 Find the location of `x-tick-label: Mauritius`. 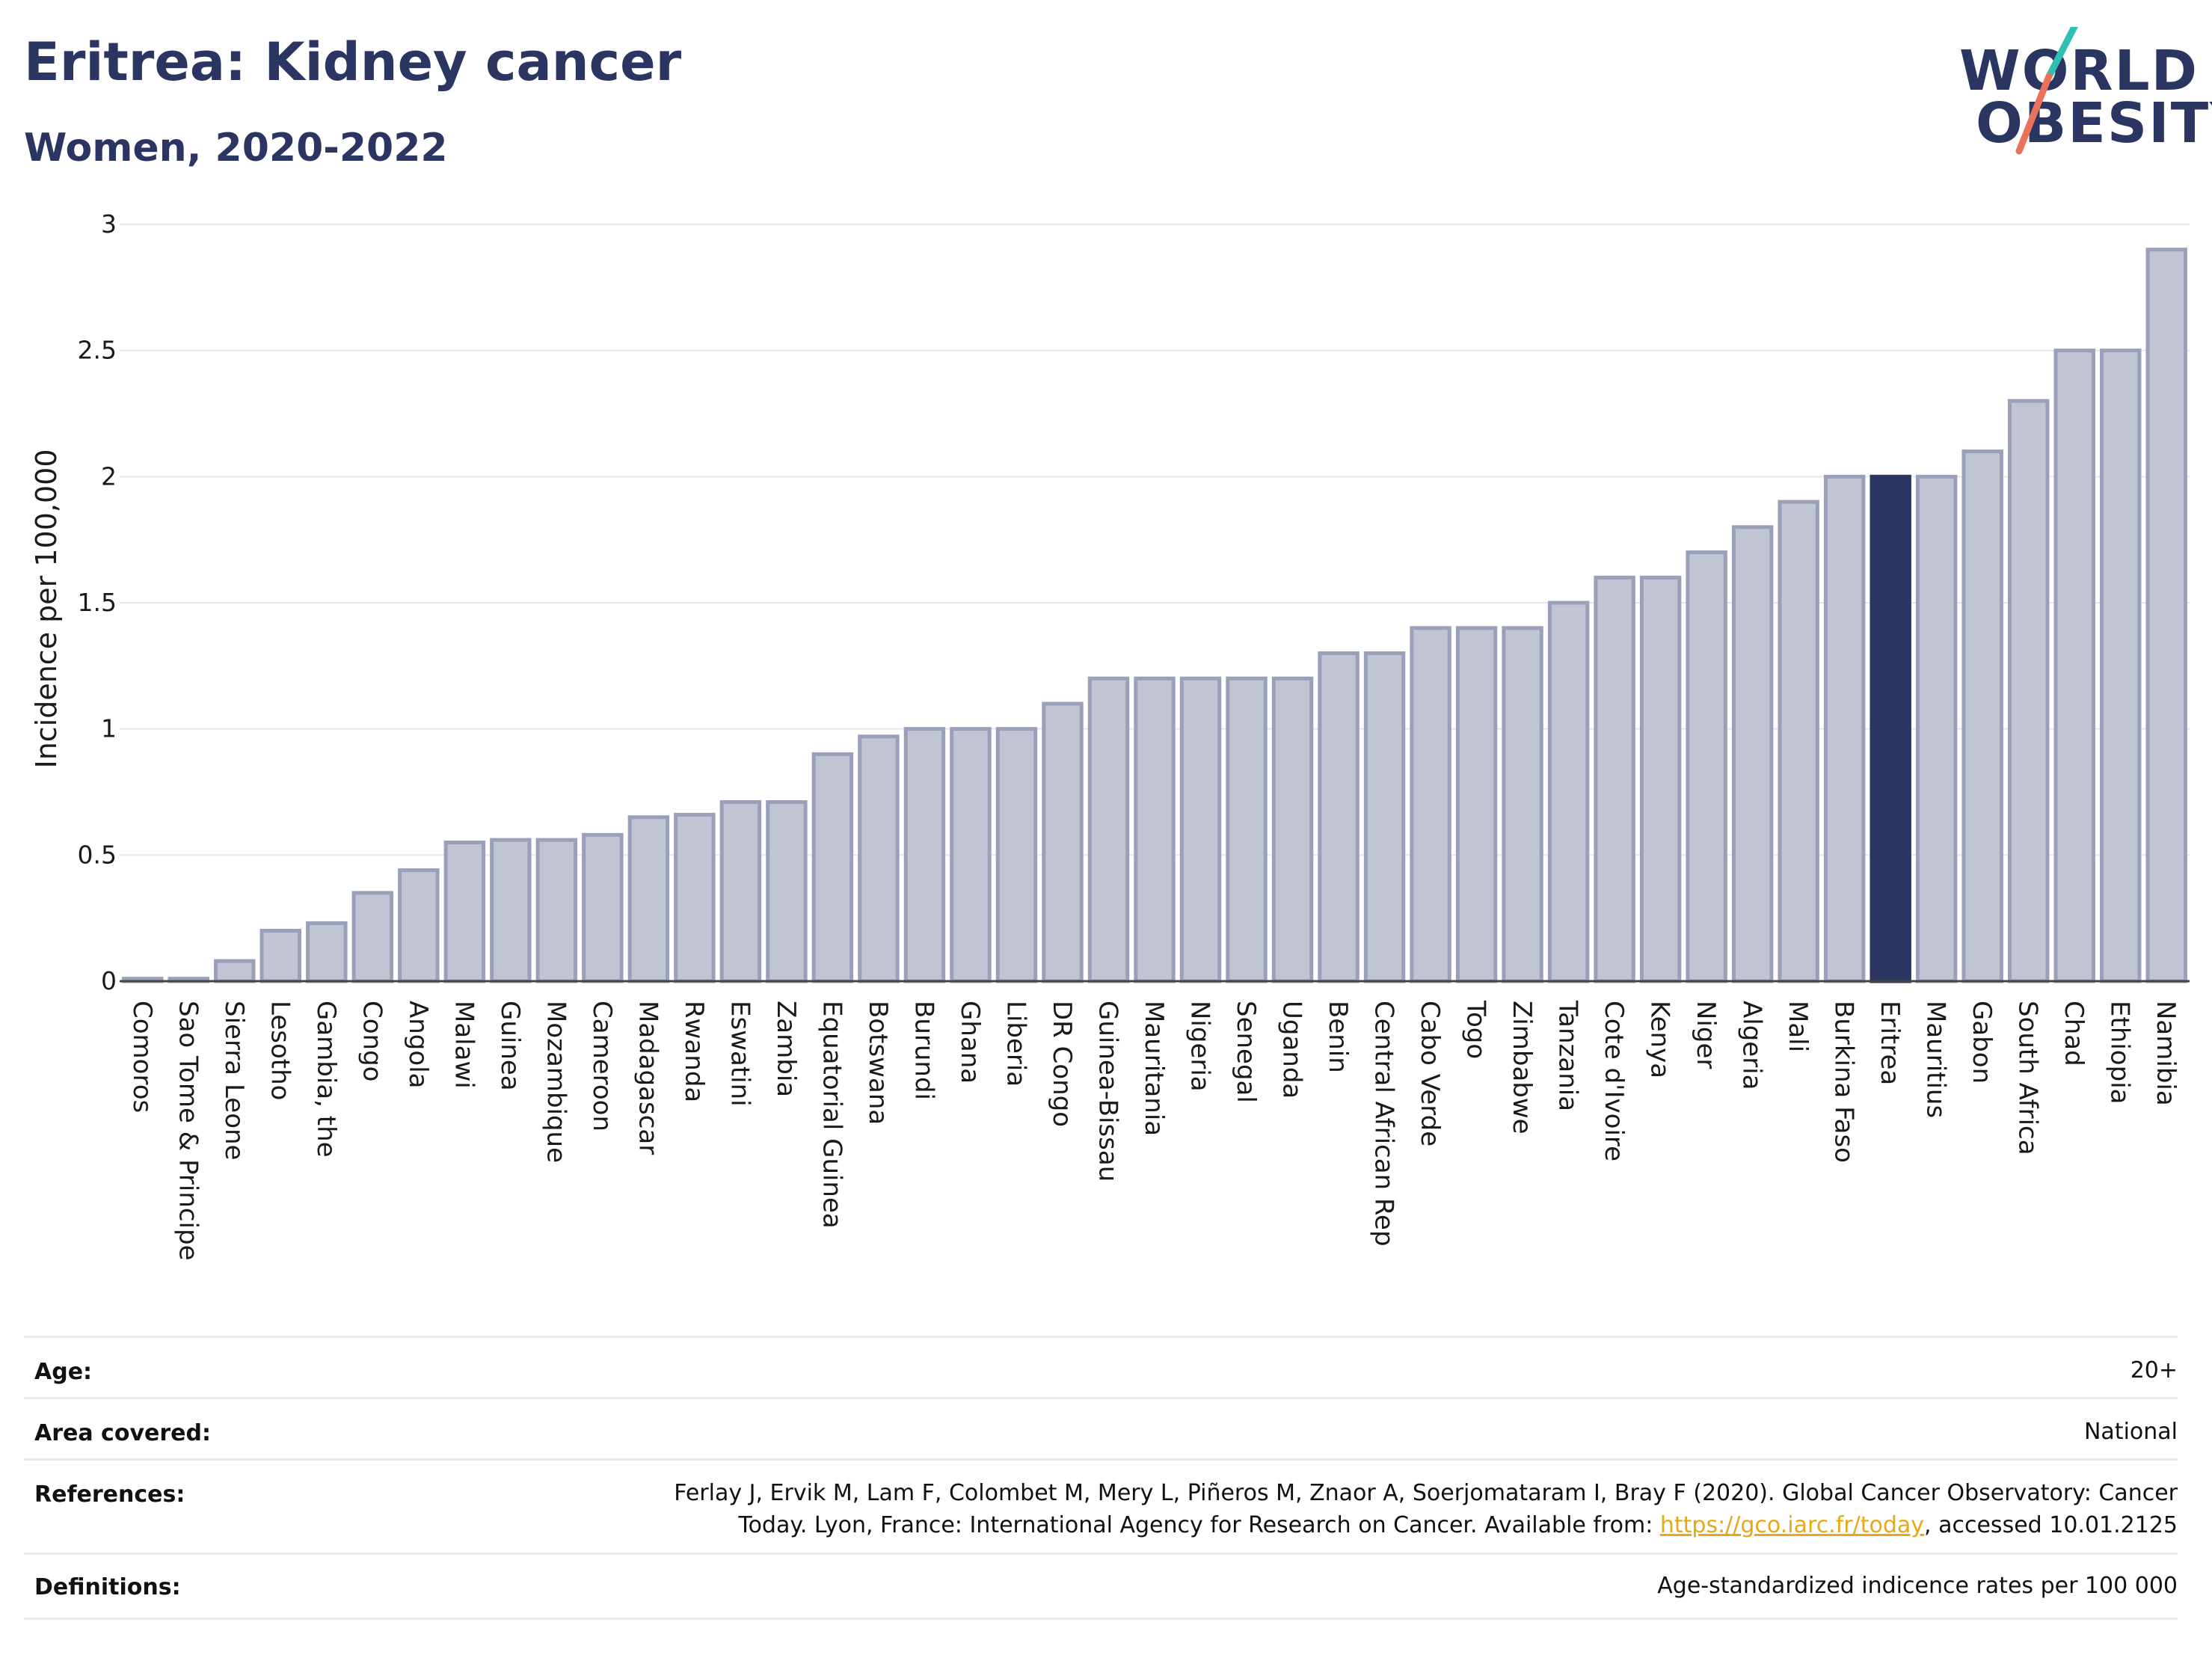

x-tick-label: Mauritius is located at coordinates (1936, 1059).